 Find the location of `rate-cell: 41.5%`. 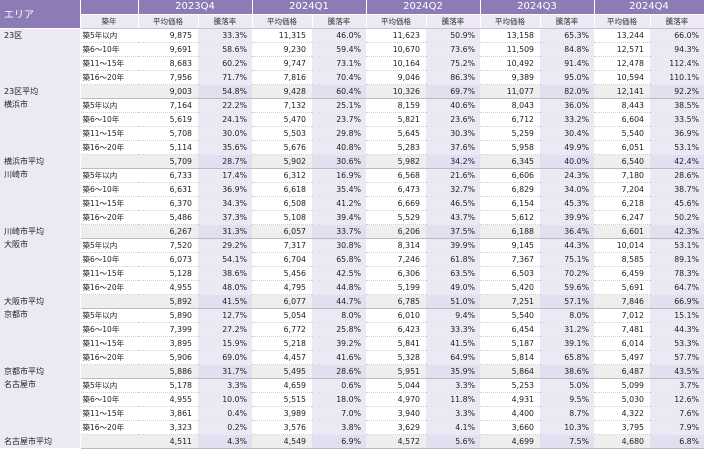

rate-cell: 41.5% is located at coordinates (453, 343).